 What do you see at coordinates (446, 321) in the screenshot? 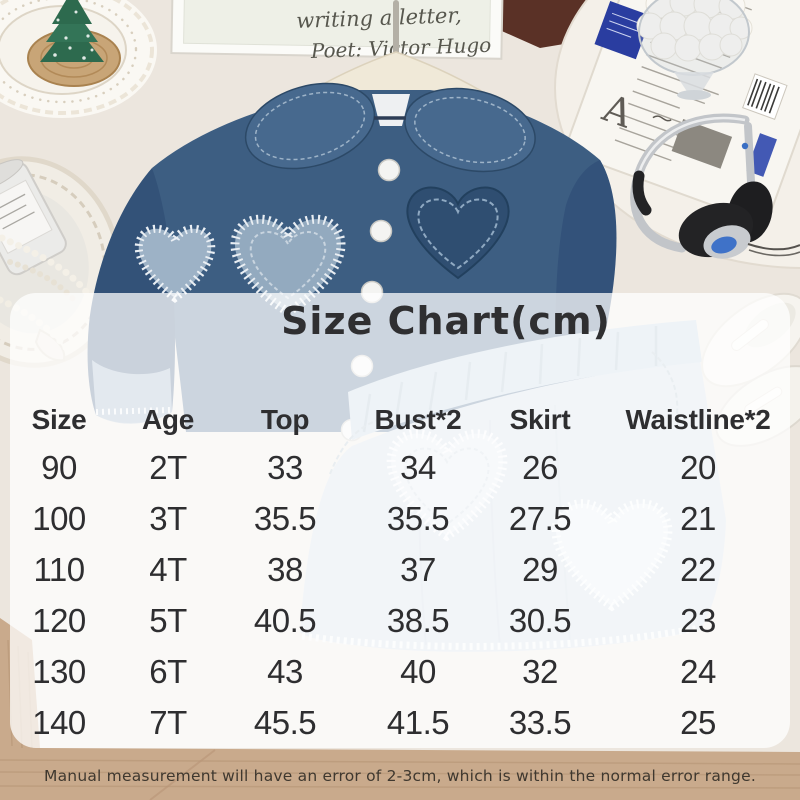
I see `size-chart-title: Size Chart(cm)` at bounding box center [446, 321].